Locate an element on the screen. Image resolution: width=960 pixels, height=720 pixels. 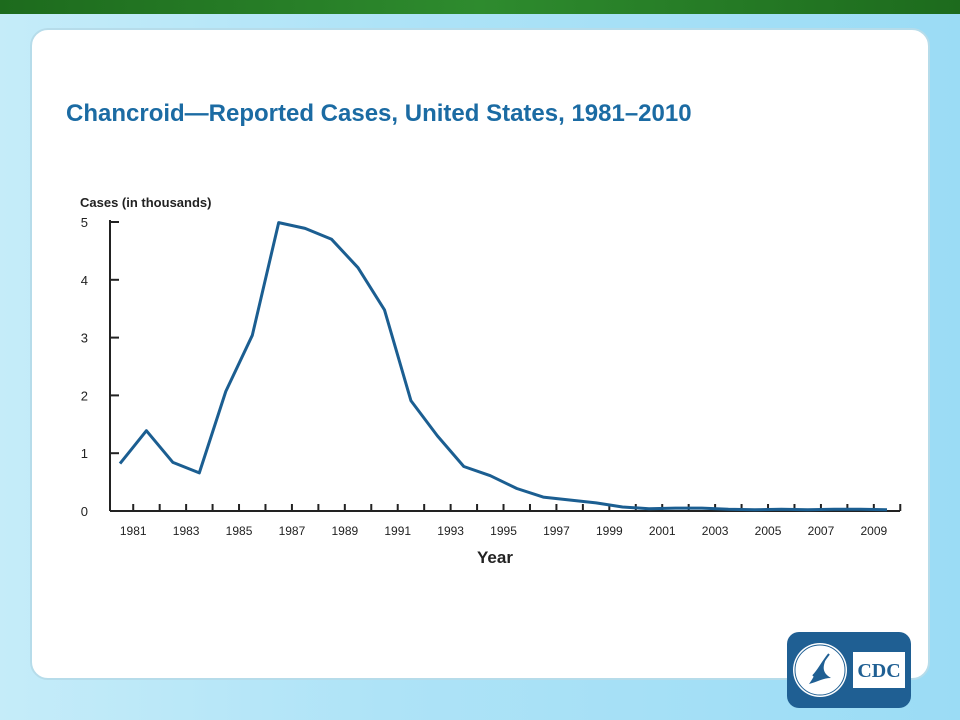
x-tick-label: 1995 is located at coordinates (503, 531).